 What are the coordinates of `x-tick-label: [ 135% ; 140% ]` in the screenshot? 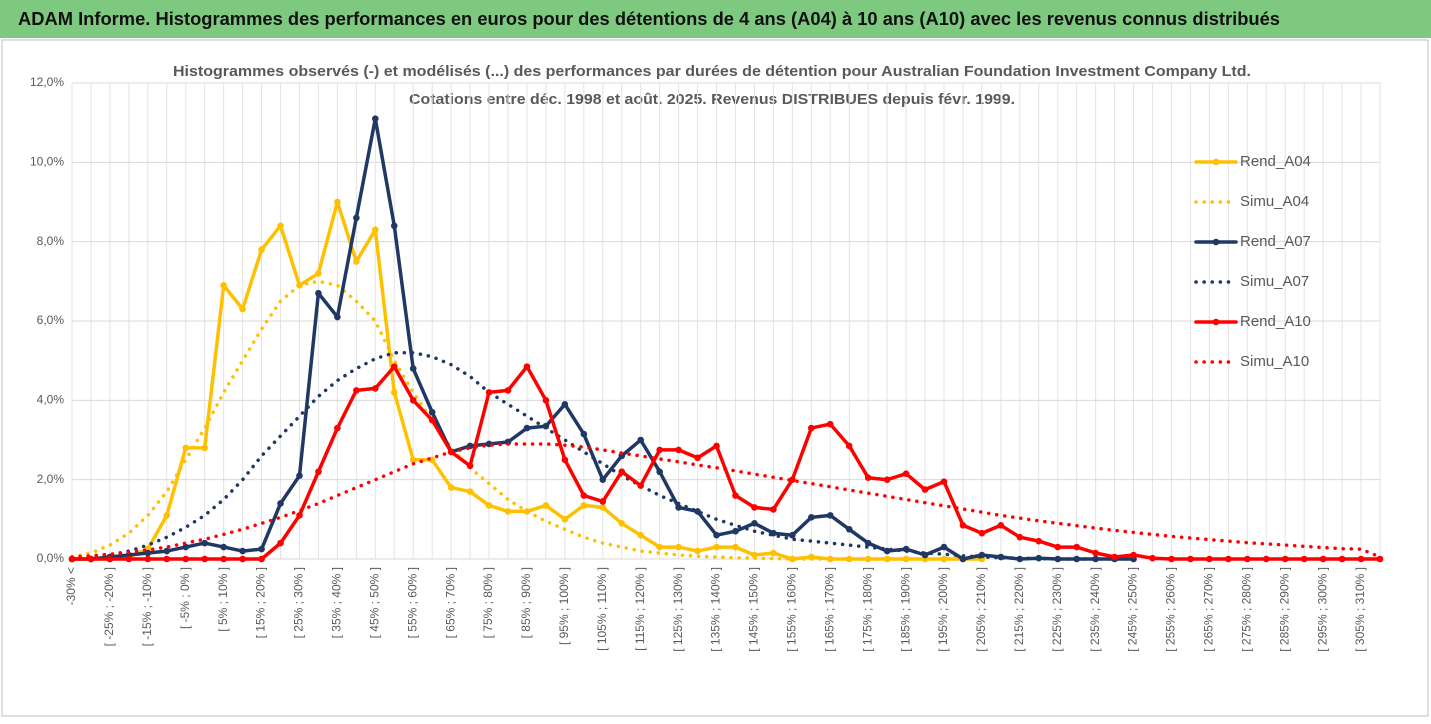 It's located at (716, 609).